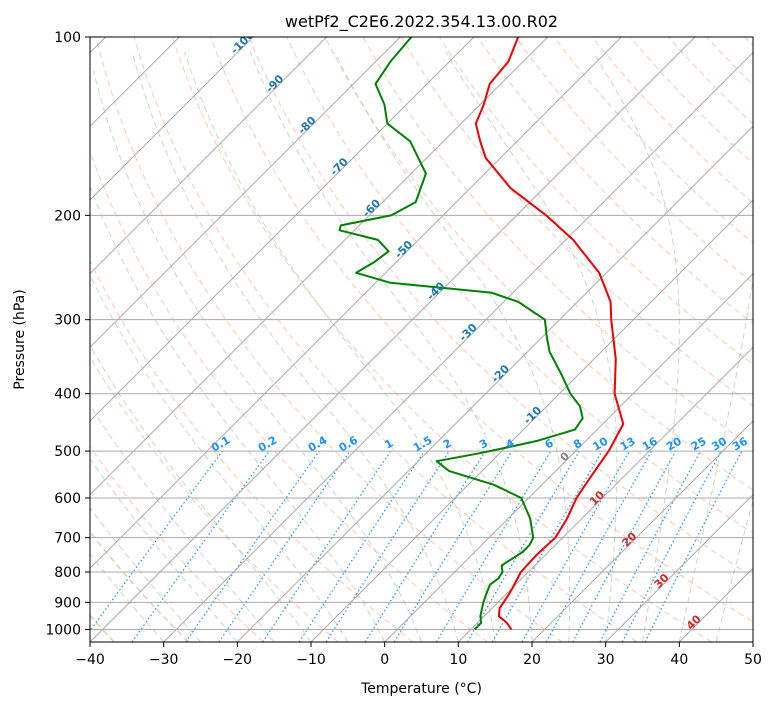  What do you see at coordinates (418, 655) in the screenshot?
I see `x-axis-ticks: −40 −30 −20 −10 0 10 20 30 40 50` at bounding box center [418, 655].